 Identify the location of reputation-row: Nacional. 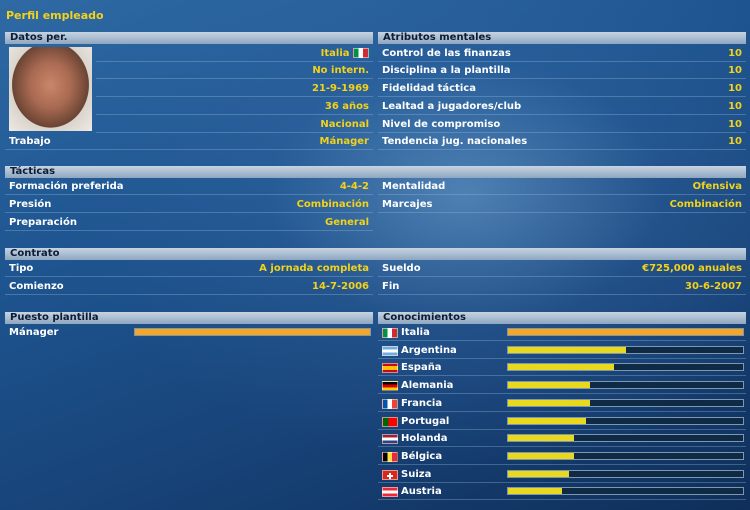
(234, 124).